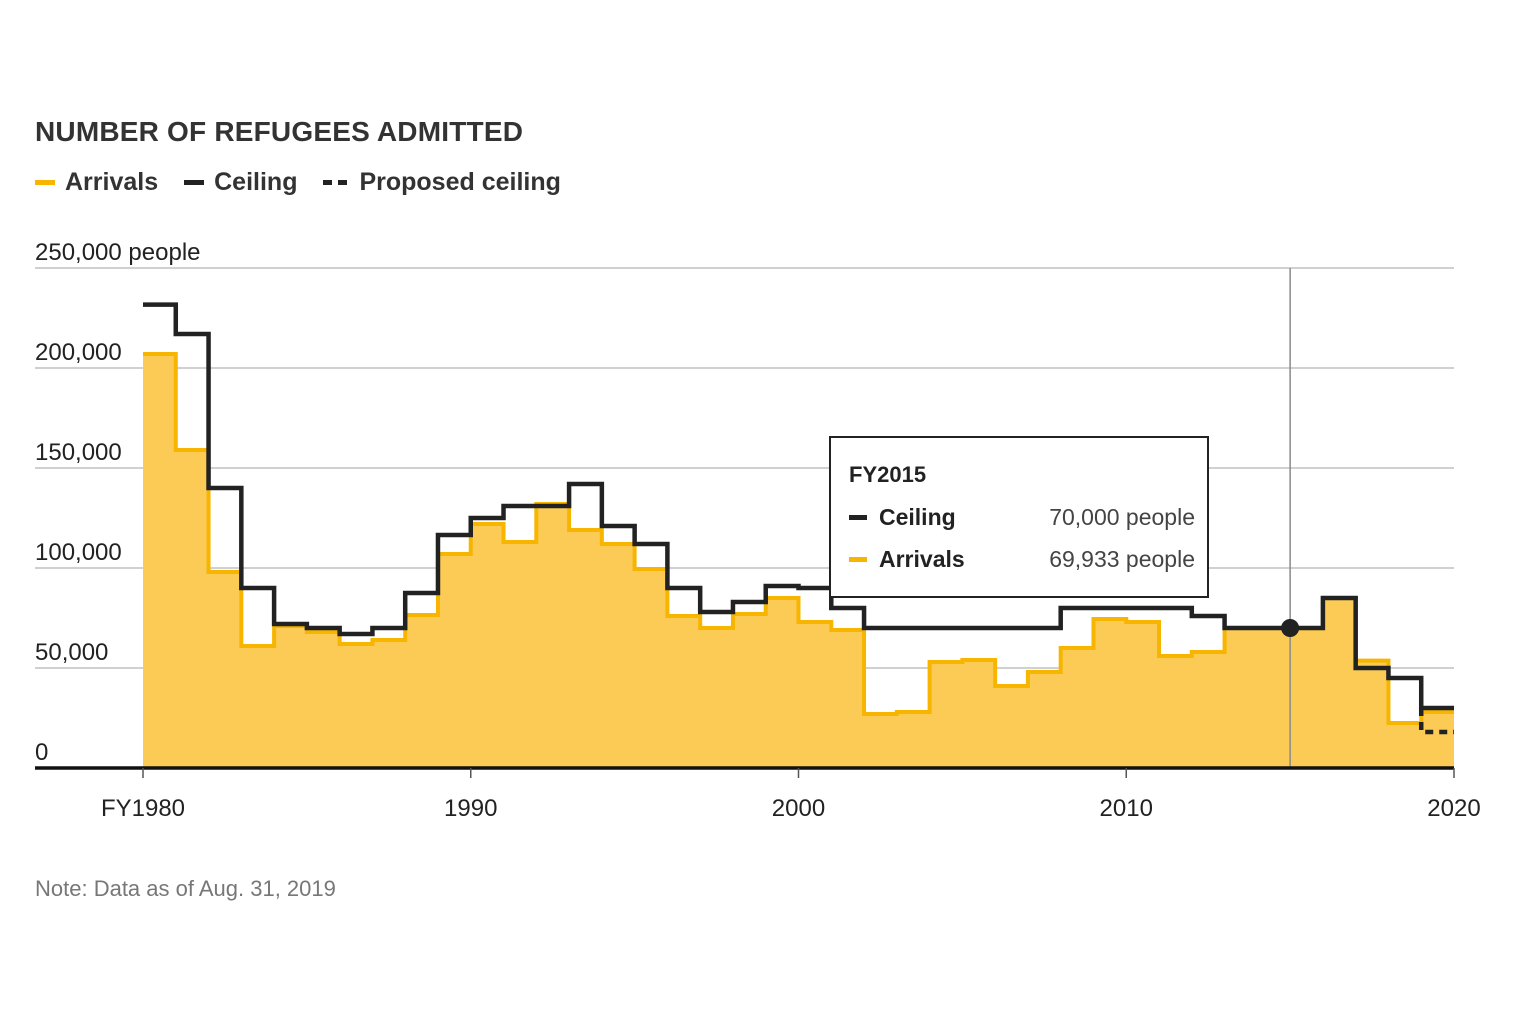 The width and height of the screenshot is (1520, 1014). What do you see at coordinates (917, 517) in the screenshot?
I see `tooltip-ceiling-label: Ceiling` at bounding box center [917, 517].